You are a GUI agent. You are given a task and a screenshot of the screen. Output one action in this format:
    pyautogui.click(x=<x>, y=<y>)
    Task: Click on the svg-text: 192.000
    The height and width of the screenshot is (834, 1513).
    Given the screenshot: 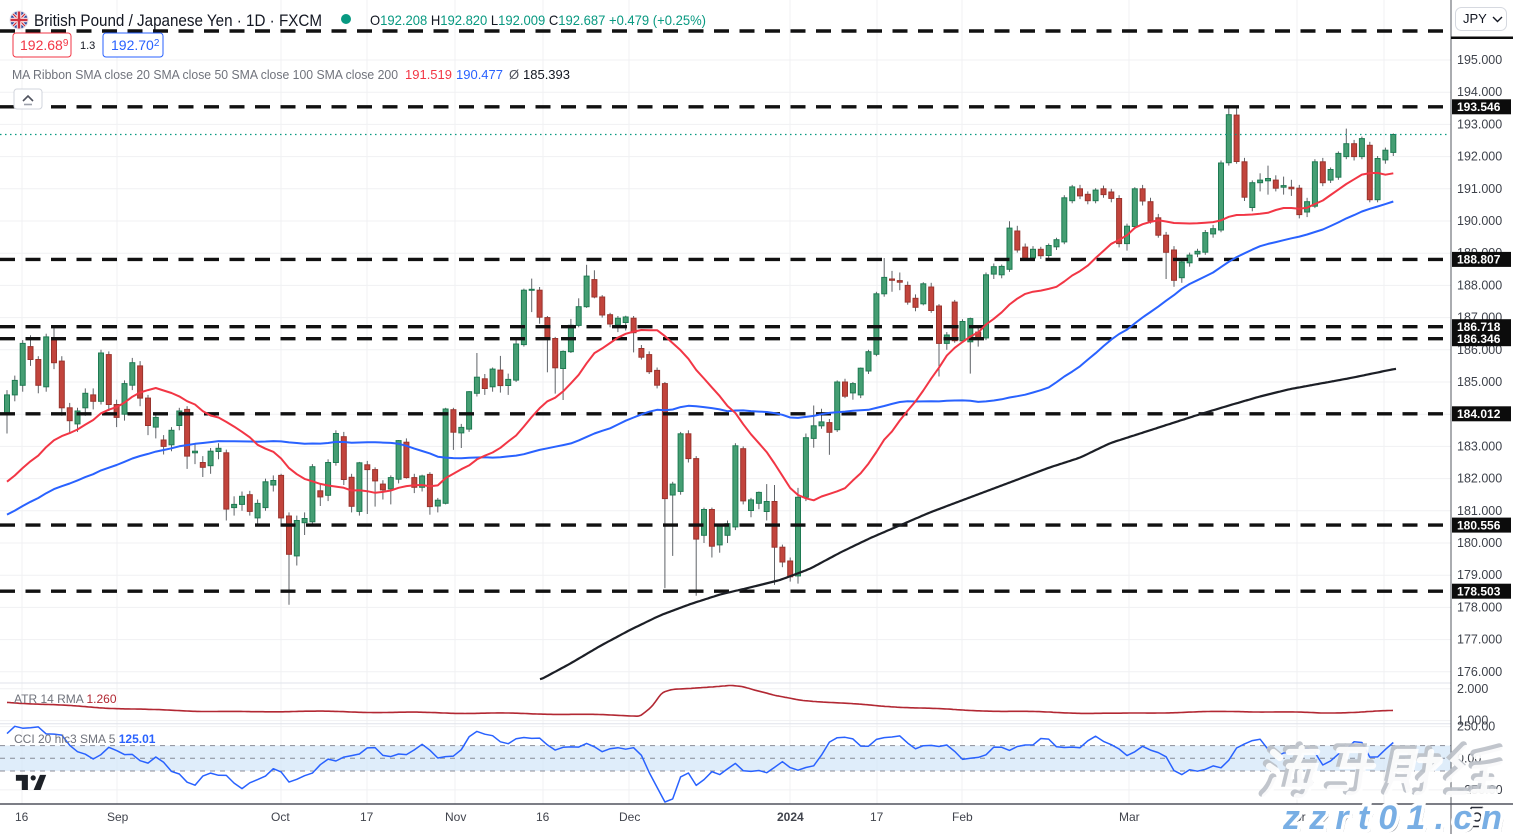 What is the action you would take?
    pyautogui.click(x=1479, y=157)
    